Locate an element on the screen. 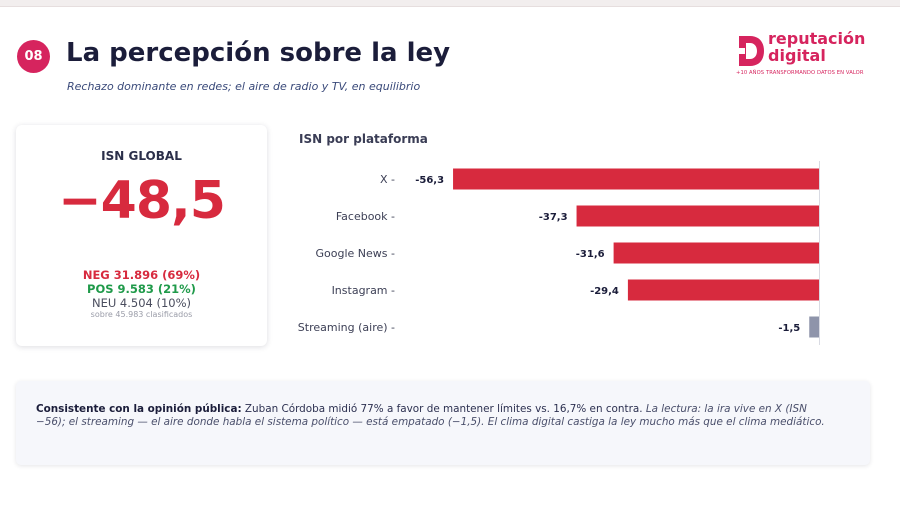 Image resolution: width=900 pixels, height=505 pixels. positive-count: POS 9.583 (21%) is located at coordinates (141, 289).